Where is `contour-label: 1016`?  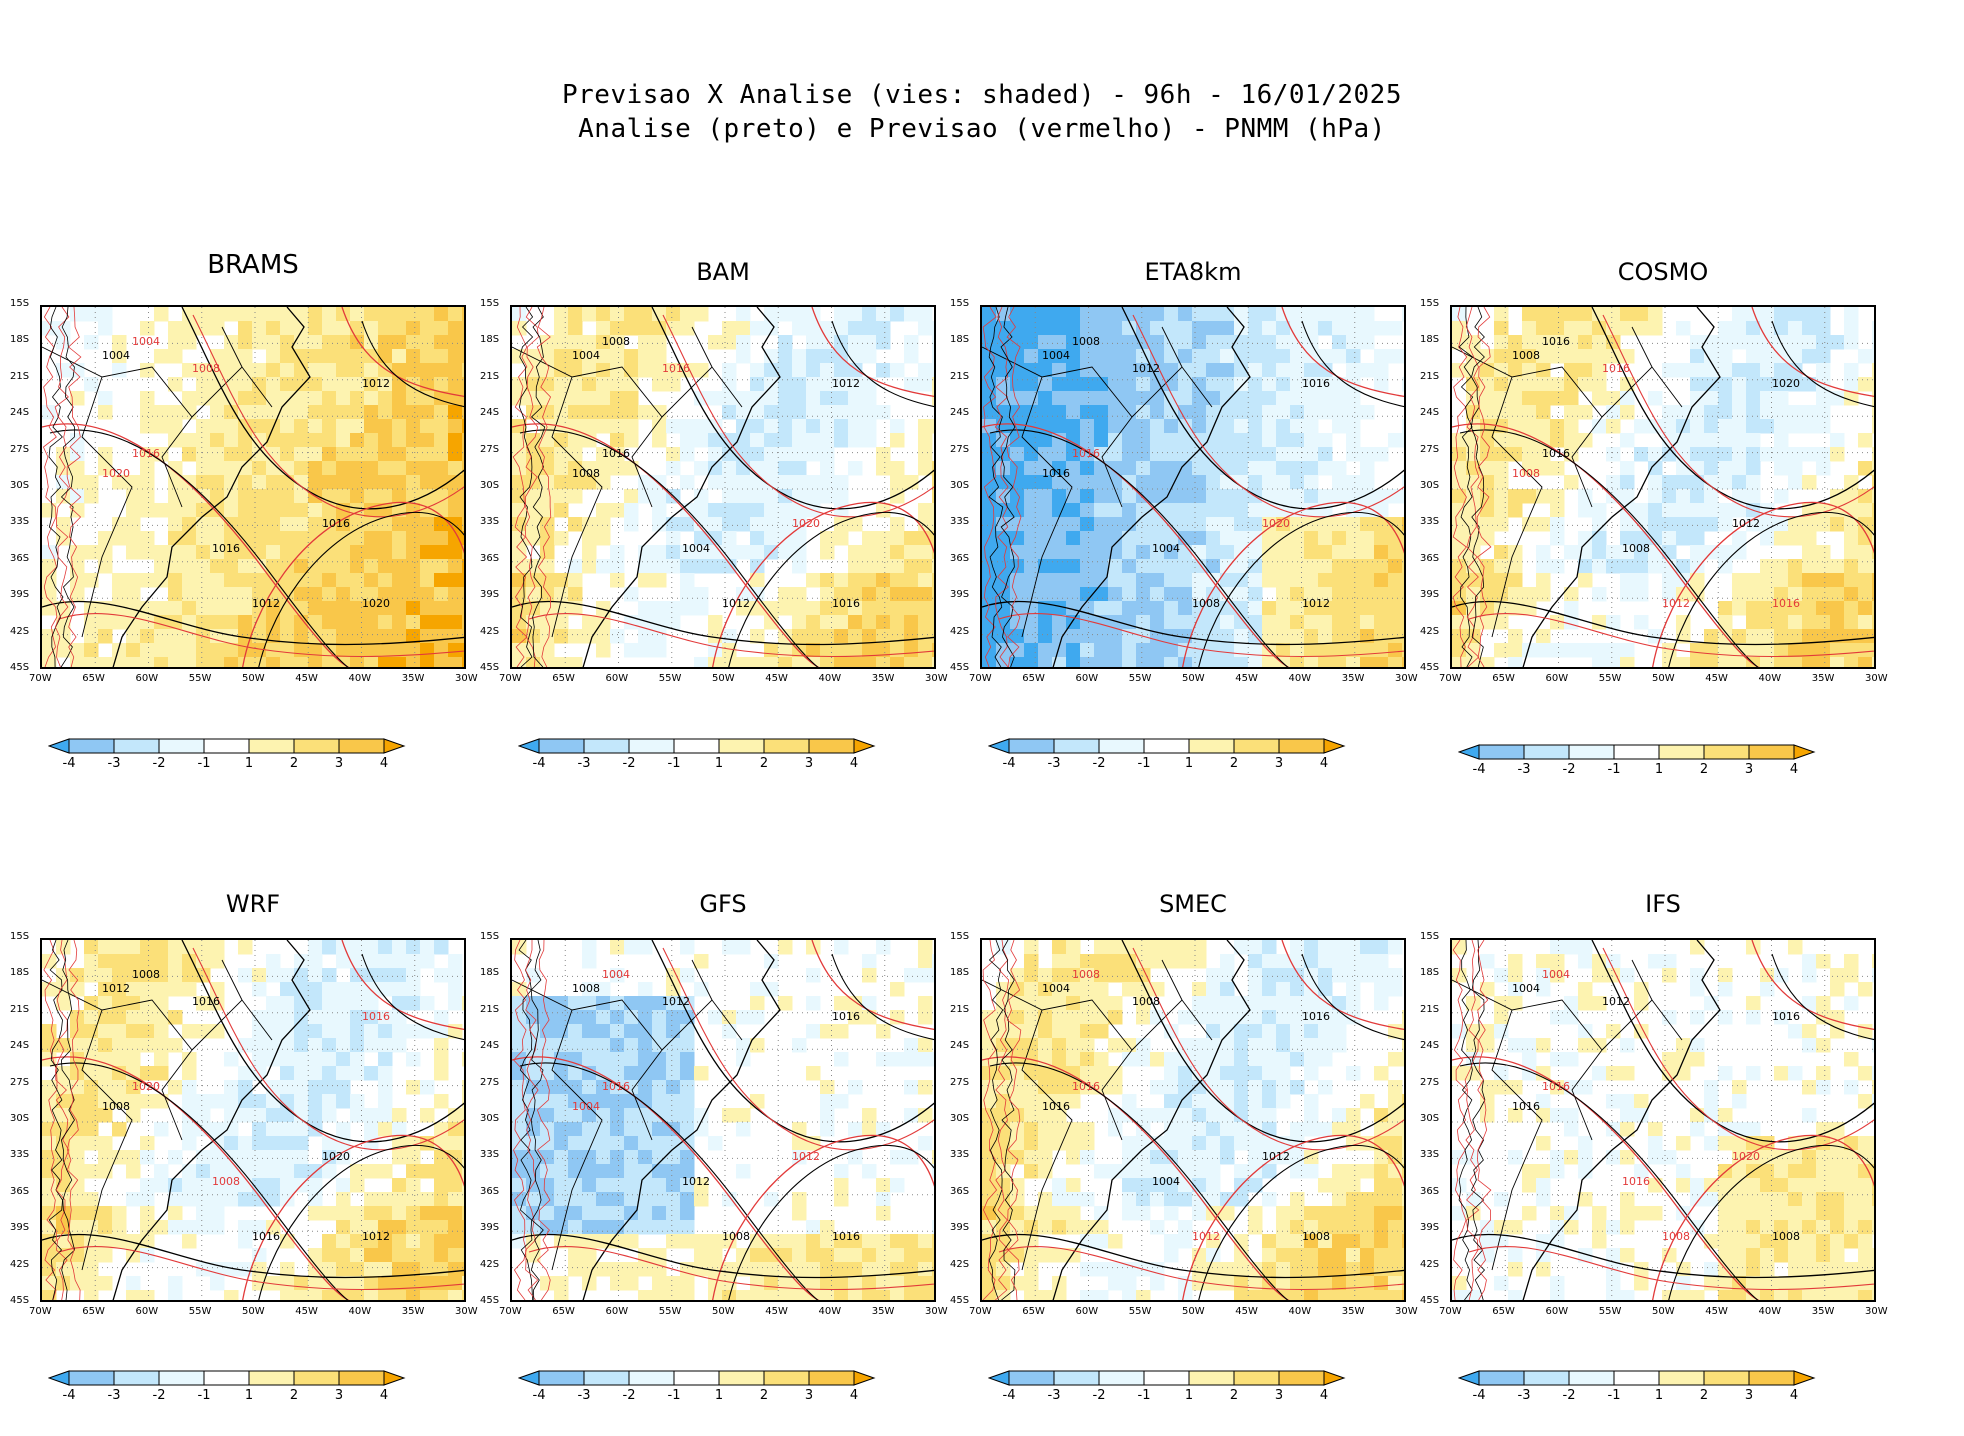
contour-label: 1016 is located at coordinates (846, 1016).